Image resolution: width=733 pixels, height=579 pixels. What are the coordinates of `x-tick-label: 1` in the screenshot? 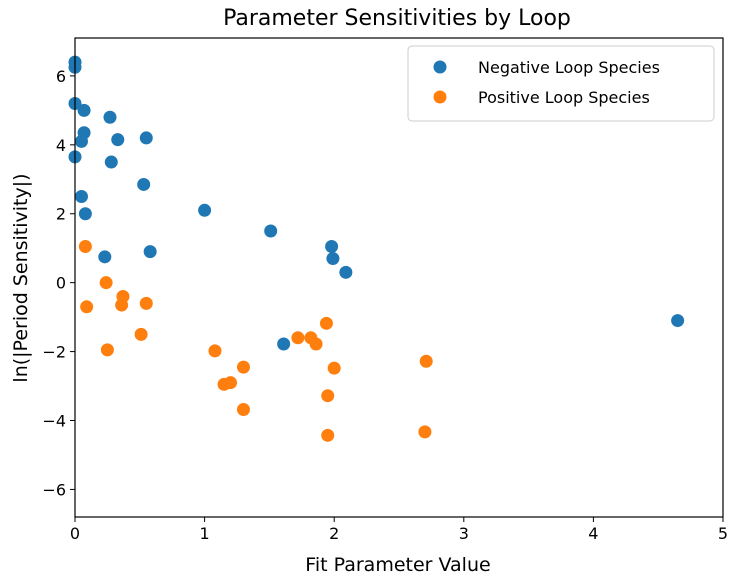 It's located at (205, 533).